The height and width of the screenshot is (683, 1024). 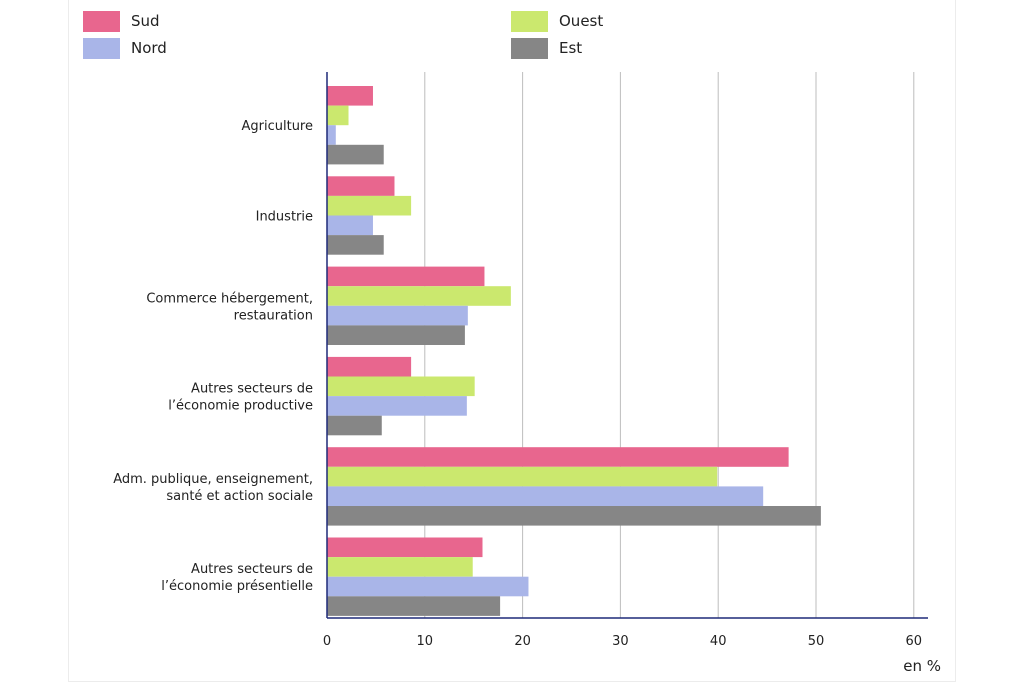 I want to click on category-label-2-0: Commerce hébergement,, so click(x=229, y=298).